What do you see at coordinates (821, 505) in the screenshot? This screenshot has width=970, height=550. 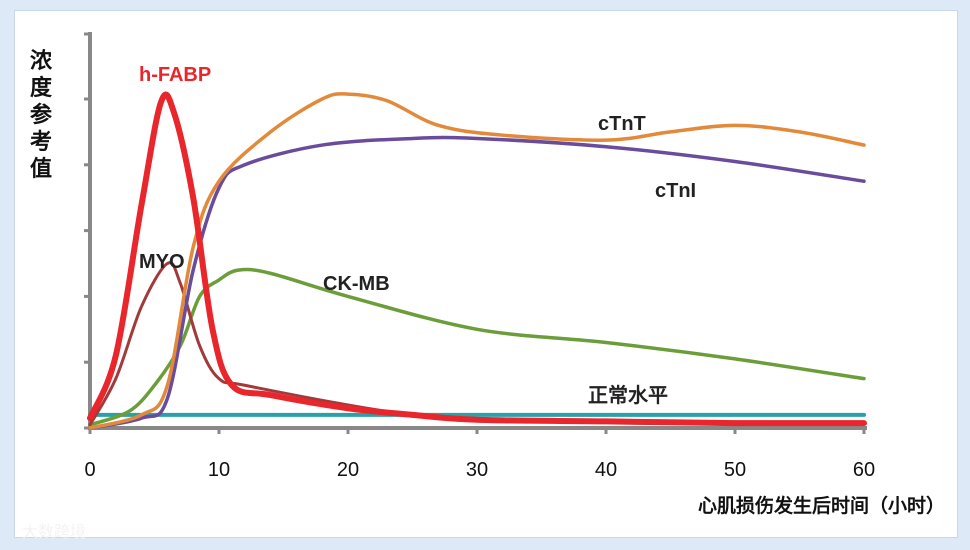 I see `x-axis-label: 心肌损伤发生后时间（小时）` at bounding box center [821, 505].